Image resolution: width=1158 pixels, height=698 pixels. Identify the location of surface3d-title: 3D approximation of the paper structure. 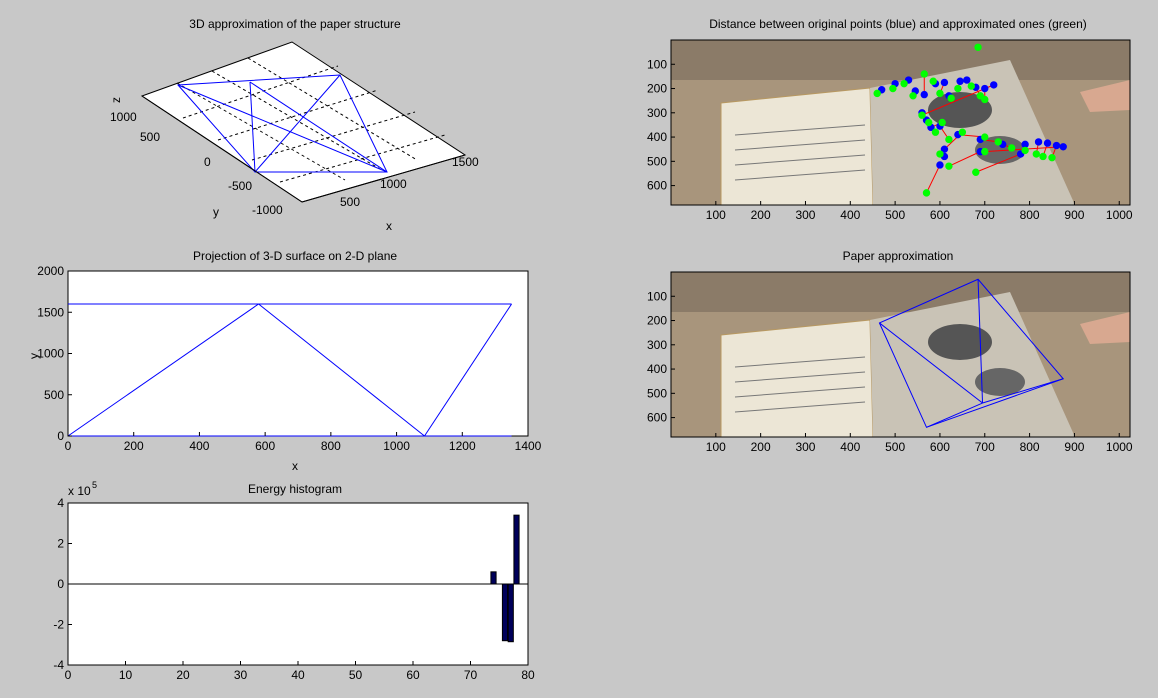
(295, 24).